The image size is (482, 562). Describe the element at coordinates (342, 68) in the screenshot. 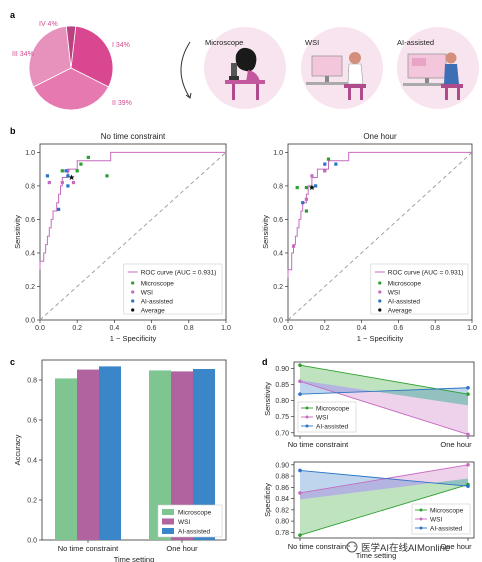

I see `wsi-illustration: WSI` at that location.